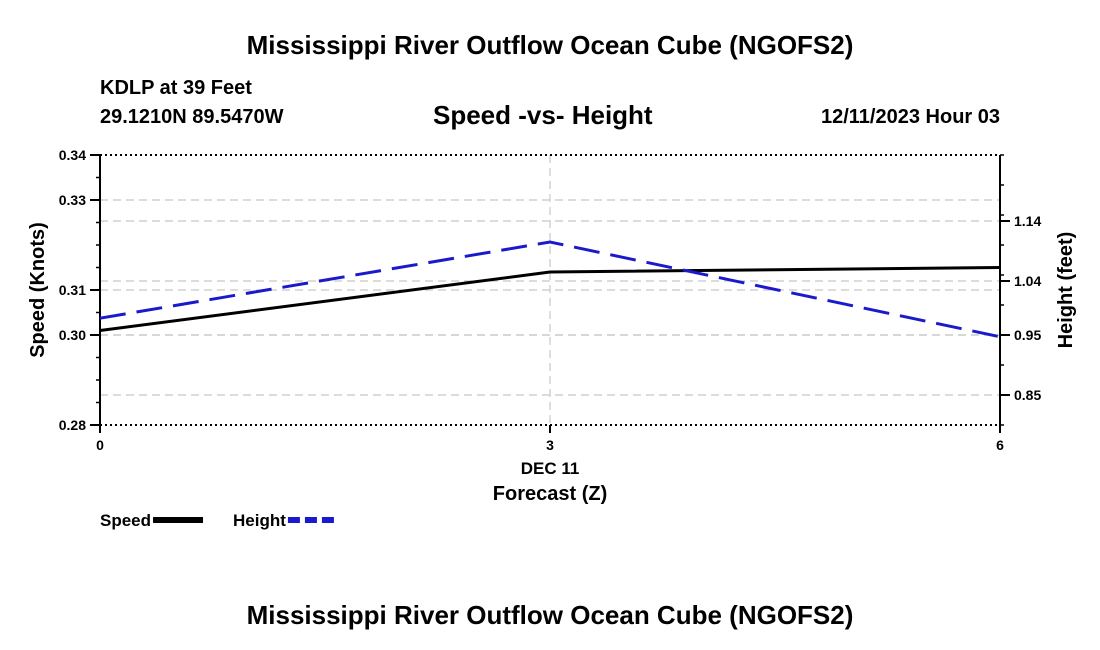 Image resolution: width=1100 pixels, height=650 pixels. Describe the element at coordinates (72, 200) in the screenshot. I see `left-tick-label: 0.33` at that location.